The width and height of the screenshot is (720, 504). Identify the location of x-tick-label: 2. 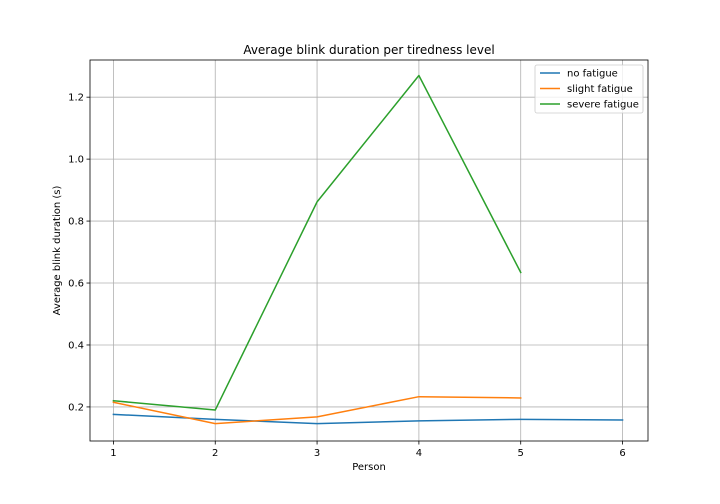
(215, 453).